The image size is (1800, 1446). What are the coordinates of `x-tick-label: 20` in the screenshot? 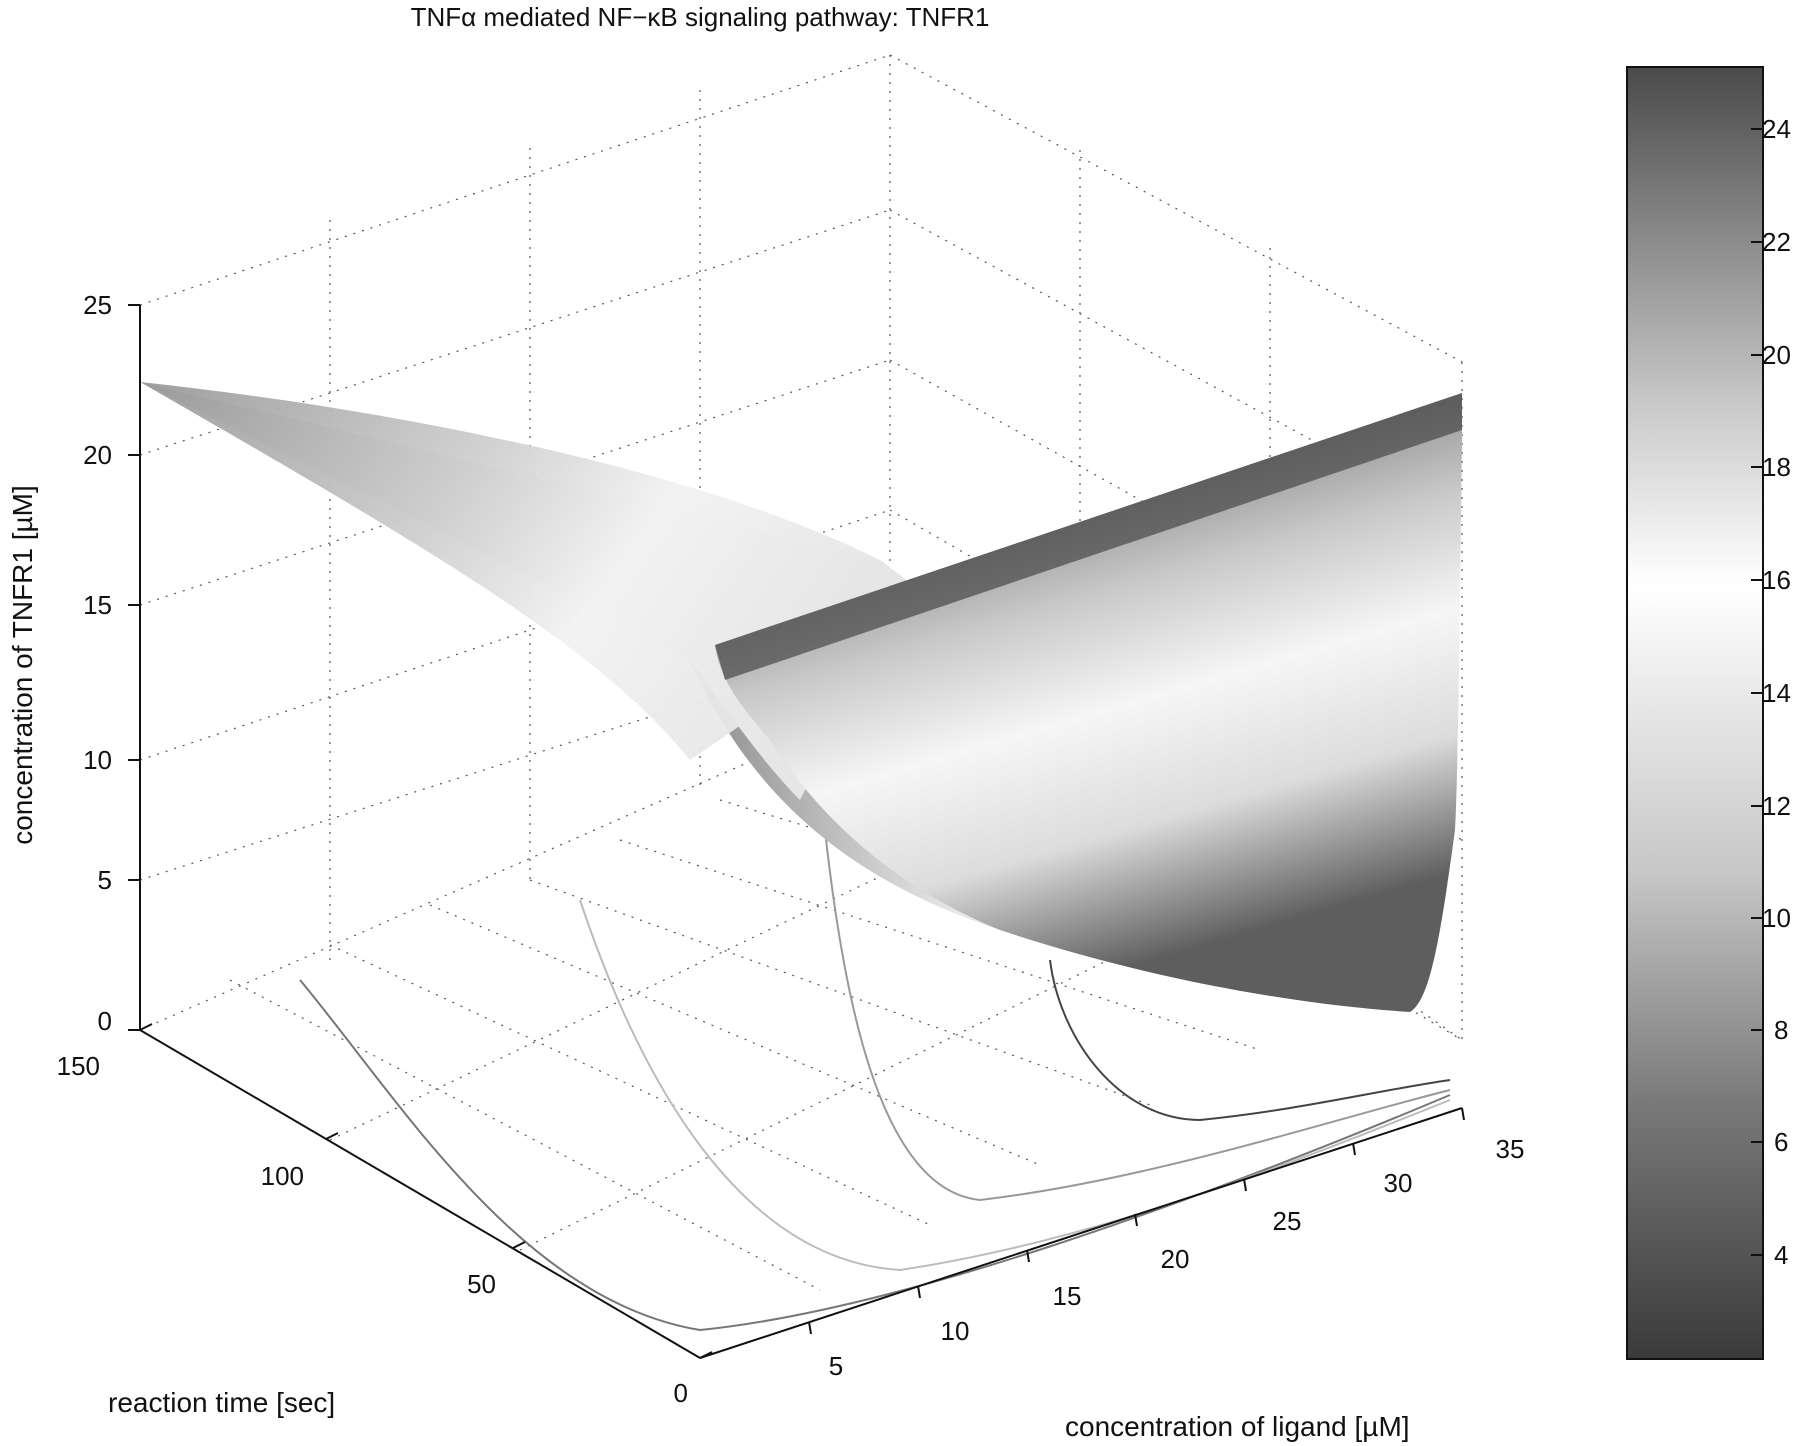 It's located at (1175, 1259).